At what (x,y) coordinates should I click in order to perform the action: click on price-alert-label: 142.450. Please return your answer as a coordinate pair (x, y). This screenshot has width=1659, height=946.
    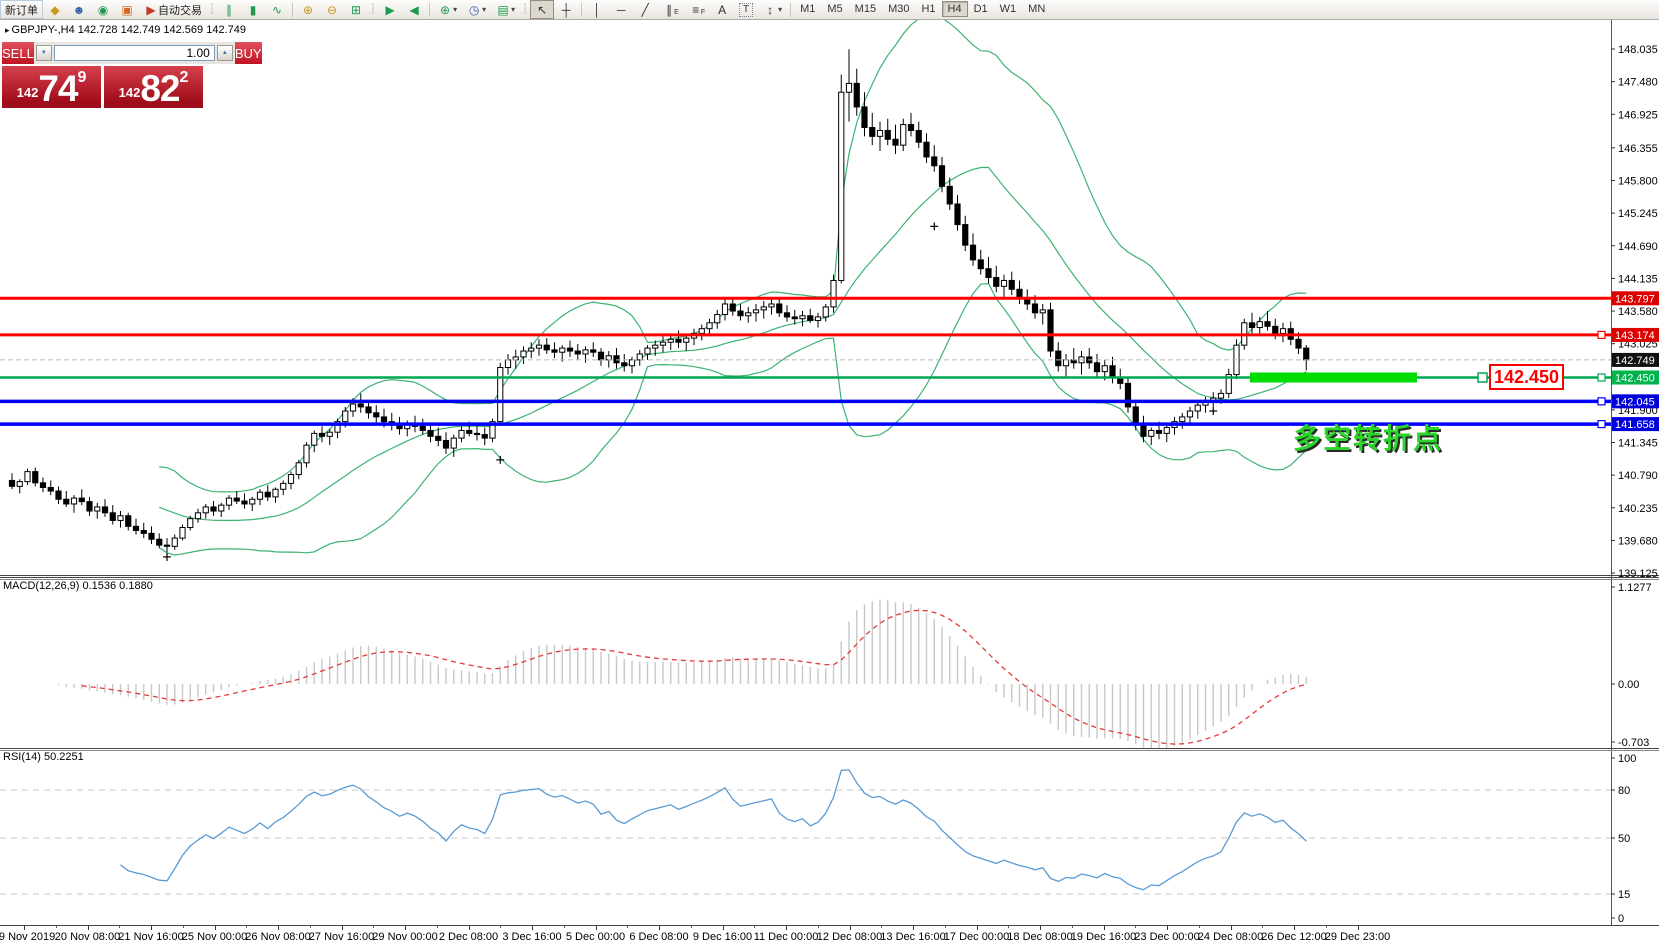
    Looking at the image, I should click on (1527, 377).